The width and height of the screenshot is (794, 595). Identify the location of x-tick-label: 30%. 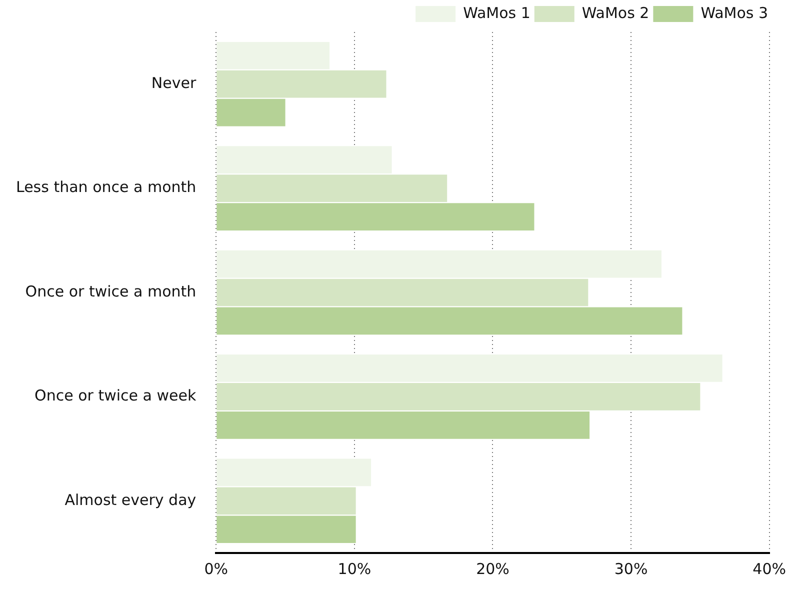
(631, 569).